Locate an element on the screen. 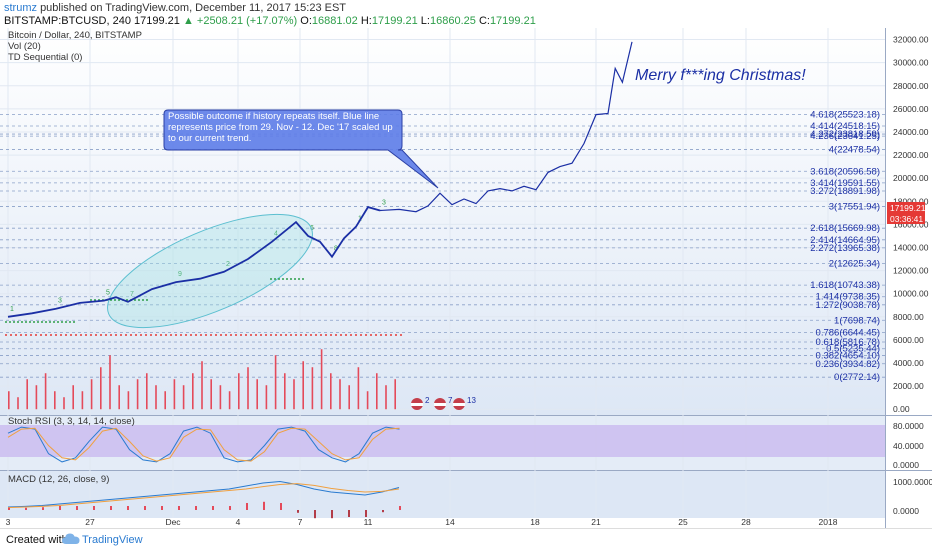 Image resolution: width=932 pixels, height=551 pixels. fib-level-label: 4.414(24518.15) is located at coordinates (845, 126).